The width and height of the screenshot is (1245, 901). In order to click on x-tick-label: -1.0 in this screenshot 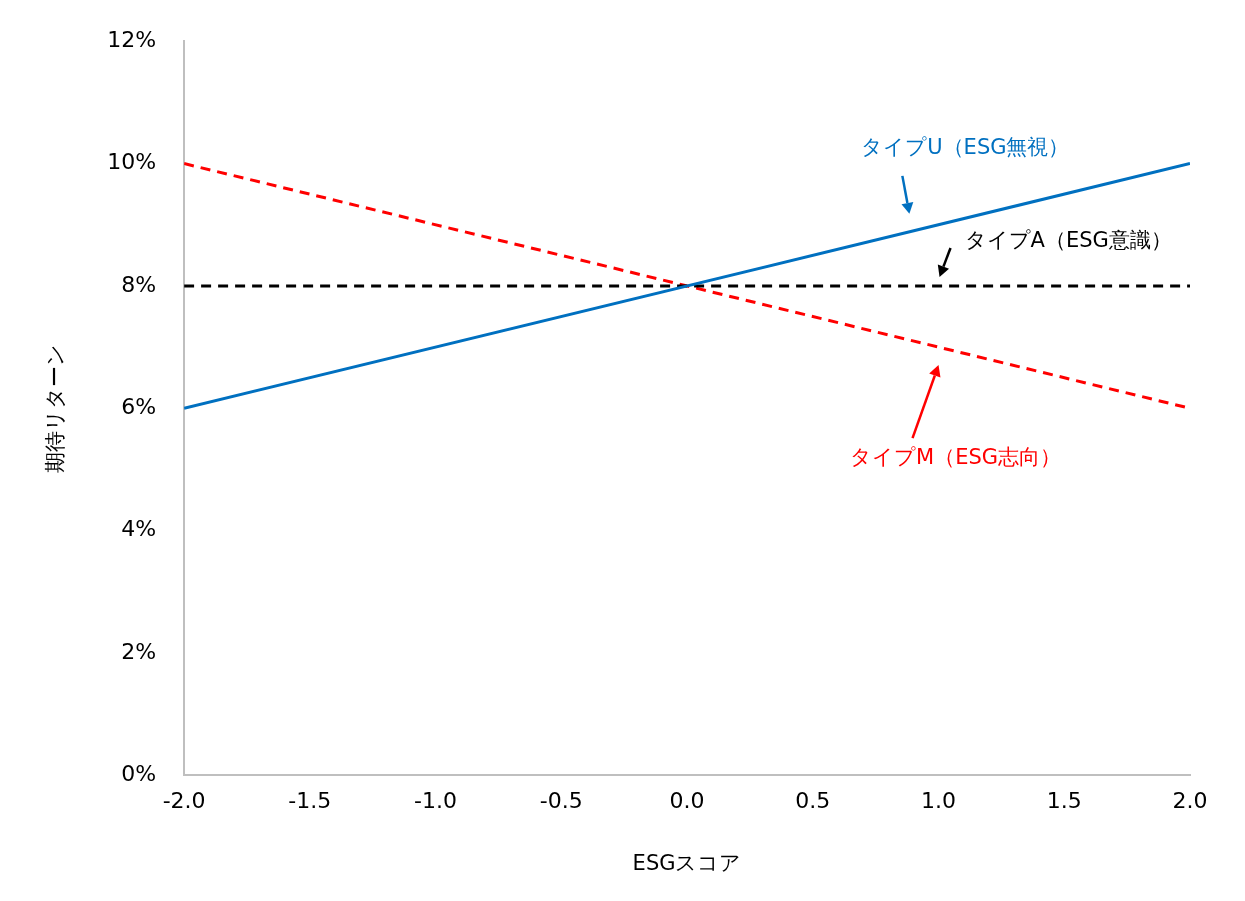, I will do `click(436, 801)`.